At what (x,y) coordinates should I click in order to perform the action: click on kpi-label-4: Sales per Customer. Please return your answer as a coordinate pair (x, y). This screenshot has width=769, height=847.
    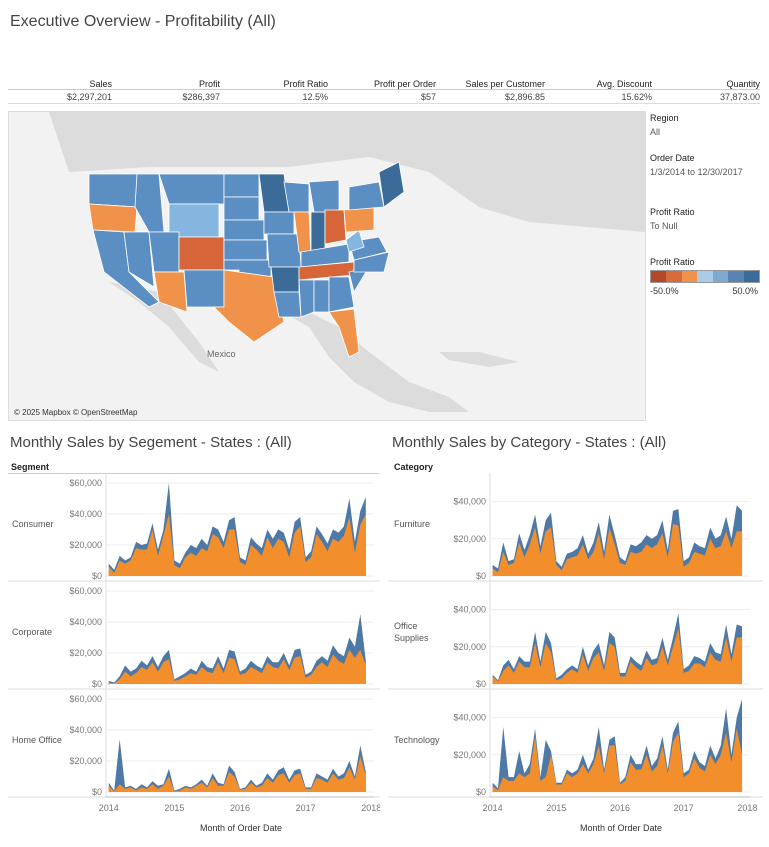
    Looking at the image, I should click on (505, 84).